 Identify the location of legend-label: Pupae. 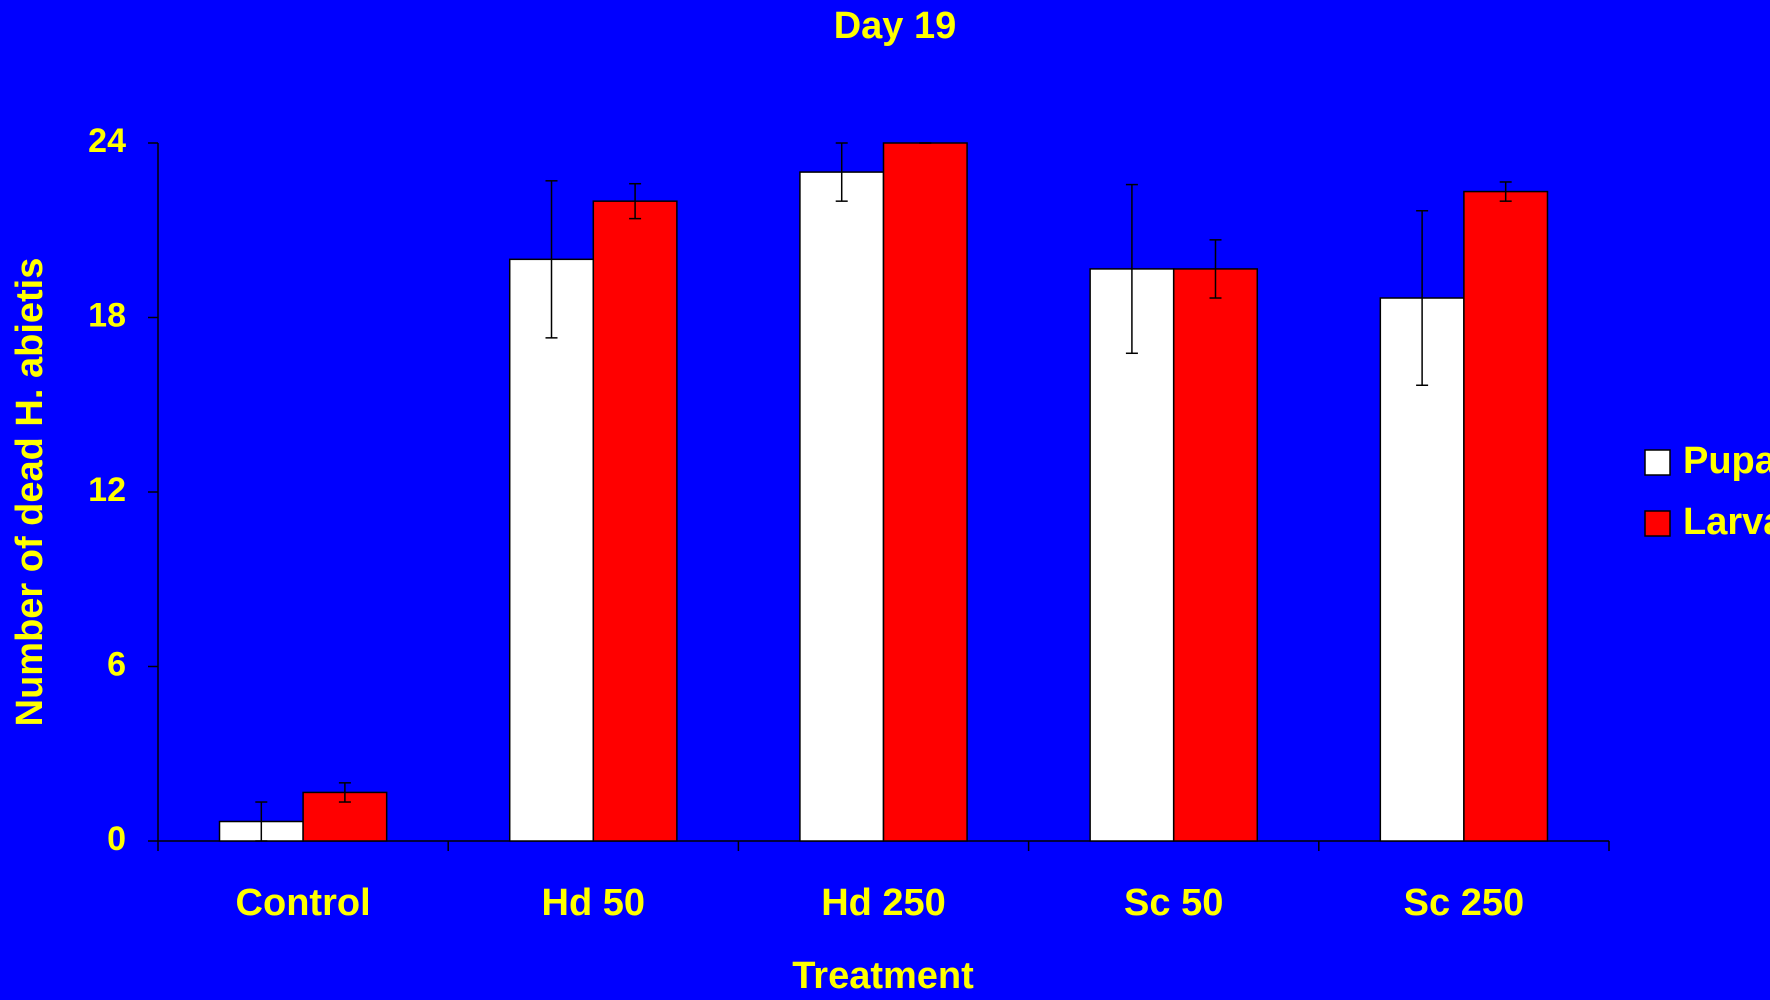
(1726, 461).